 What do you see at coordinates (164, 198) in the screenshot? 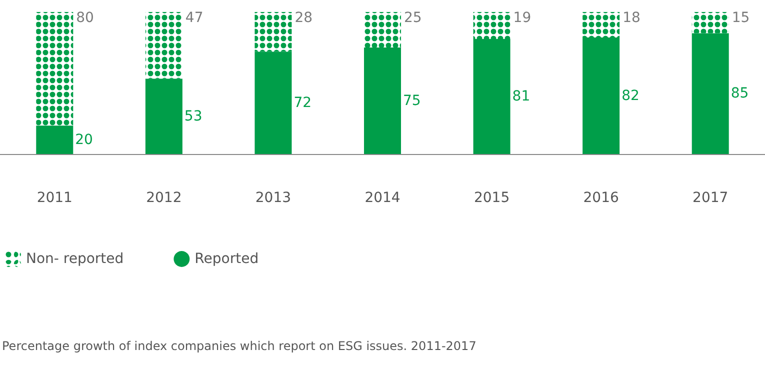
I see `x-tick-label: 2012` at bounding box center [164, 198].